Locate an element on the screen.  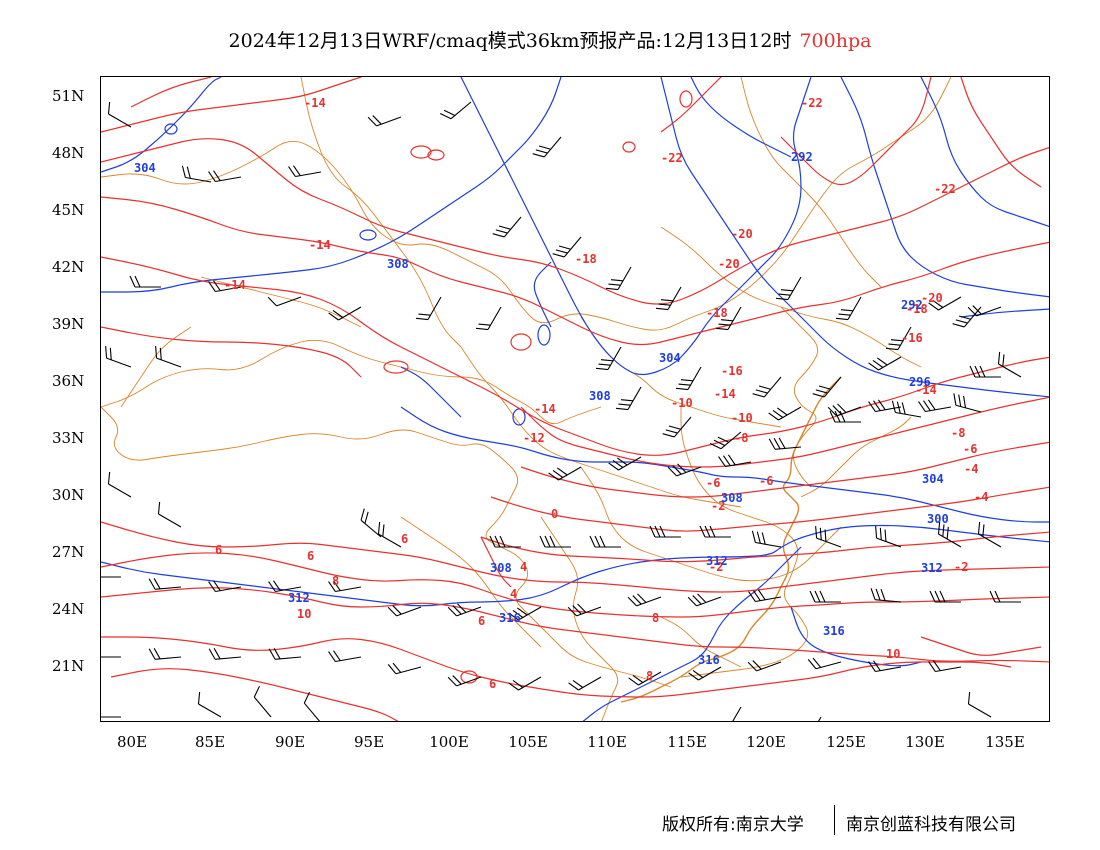
lon-label: 85E is located at coordinates (210, 742).